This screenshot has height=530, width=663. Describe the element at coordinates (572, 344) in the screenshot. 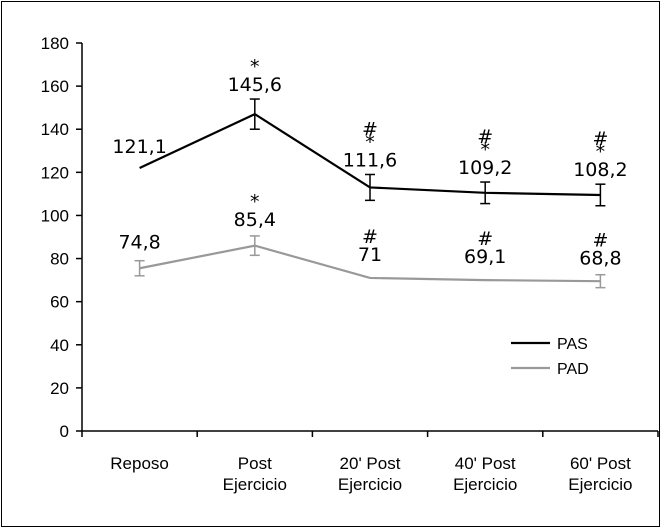

I see `legend-label-pas: PAS` at that location.